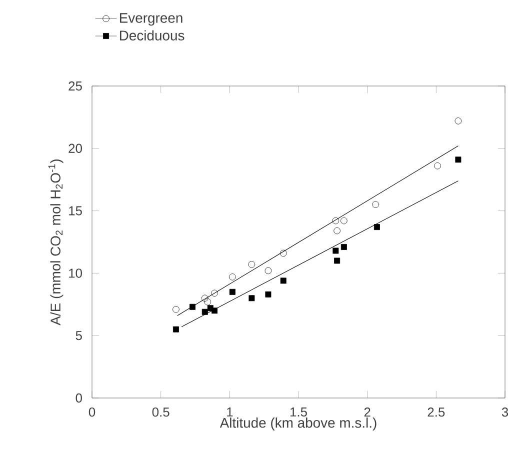 The width and height of the screenshot is (517, 461). I want to click on y-tick-label: 0, so click(79, 398).